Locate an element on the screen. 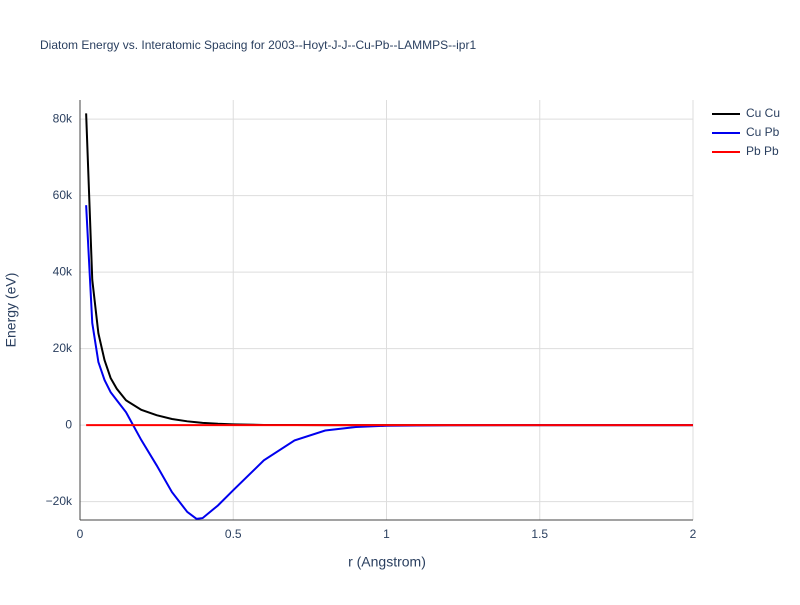 This screenshot has height=605, width=800. x-tick-label: 0 is located at coordinates (80, 534).